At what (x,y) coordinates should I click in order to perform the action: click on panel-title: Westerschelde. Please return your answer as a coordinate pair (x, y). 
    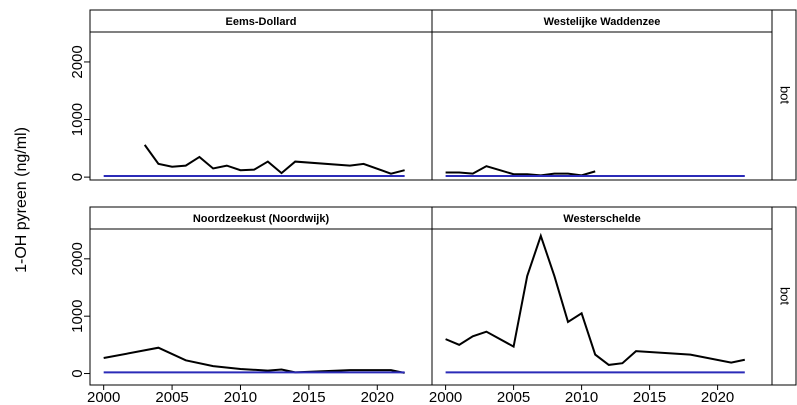
    Looking at the image, I should click on (601, 219).